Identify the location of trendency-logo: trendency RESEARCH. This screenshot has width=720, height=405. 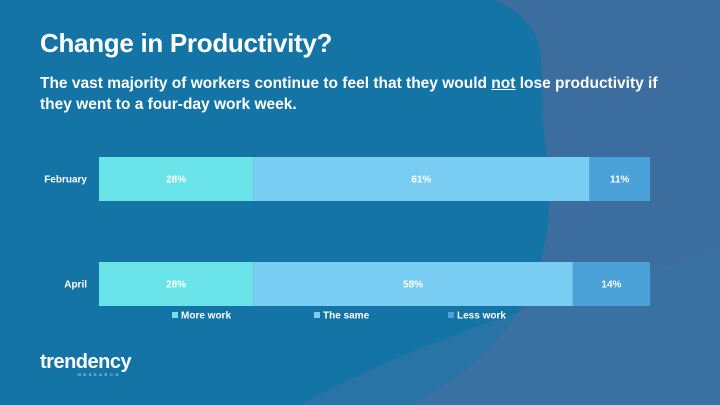
(86, 364).